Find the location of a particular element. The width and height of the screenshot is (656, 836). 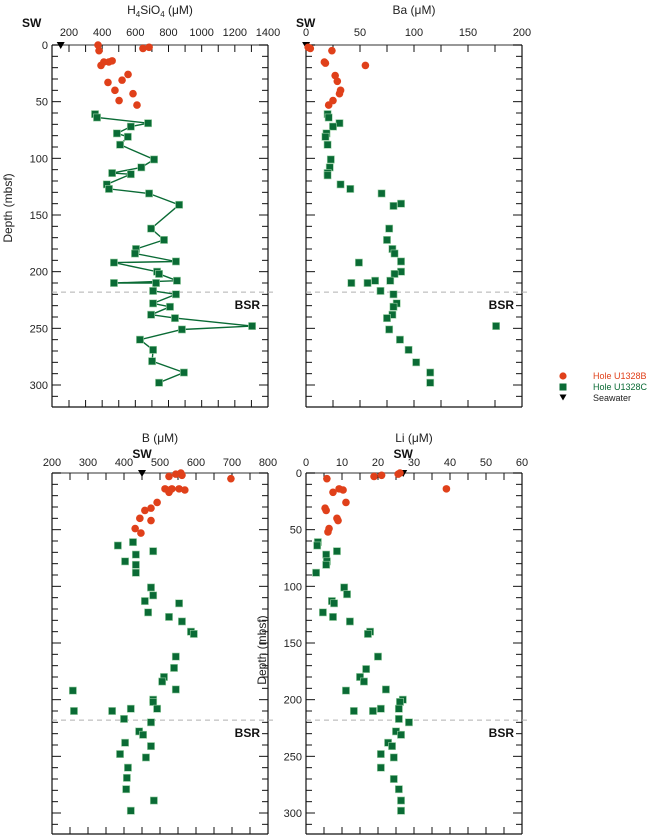

panel-title: H4​SiO4​ (μM) is located at coordinates (160, 11).